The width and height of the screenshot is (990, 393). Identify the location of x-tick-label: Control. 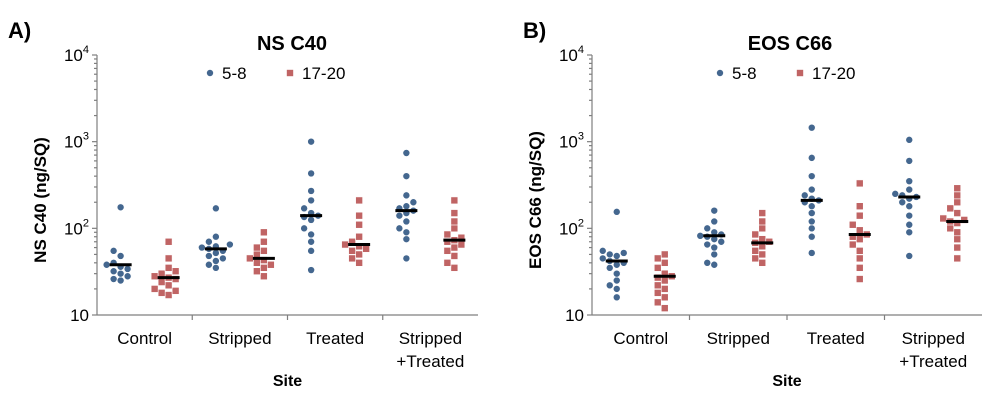
(640, 338).